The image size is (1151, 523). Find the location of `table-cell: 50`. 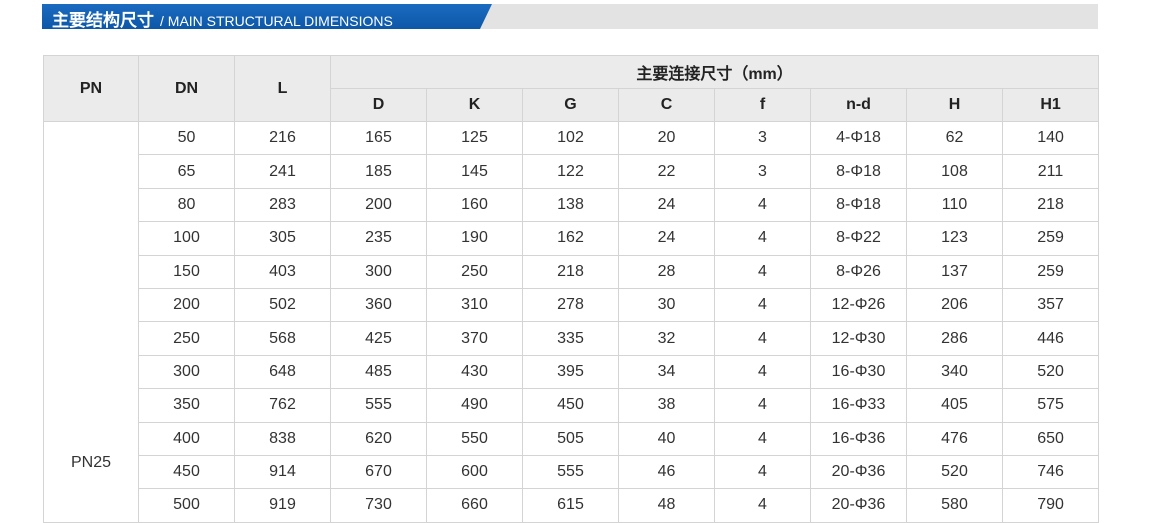

table-cell: 50 is located at coordinates (186, 138).